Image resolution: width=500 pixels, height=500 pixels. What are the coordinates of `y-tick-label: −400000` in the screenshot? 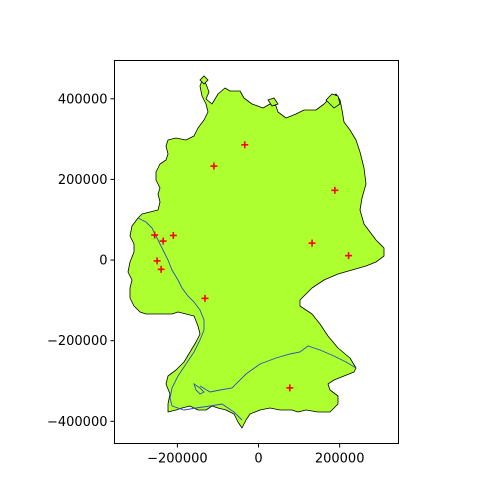 It's located at (77, 422).